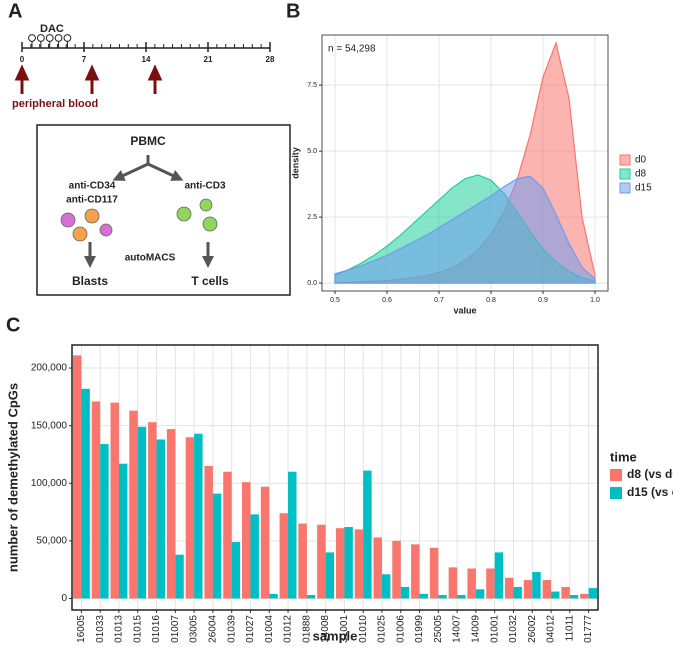 This screenshot has height=649, width=673. I want to click on marker-label: anti-CD3, so click(205, 186).